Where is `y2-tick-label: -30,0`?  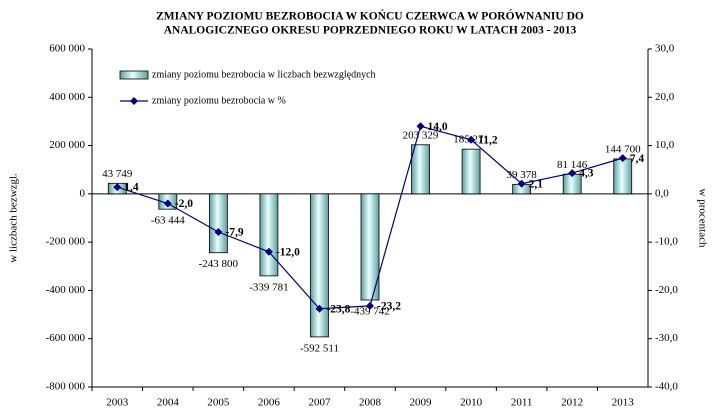 y2-tick-label: -30,0 is located at coordinates (666, 338).